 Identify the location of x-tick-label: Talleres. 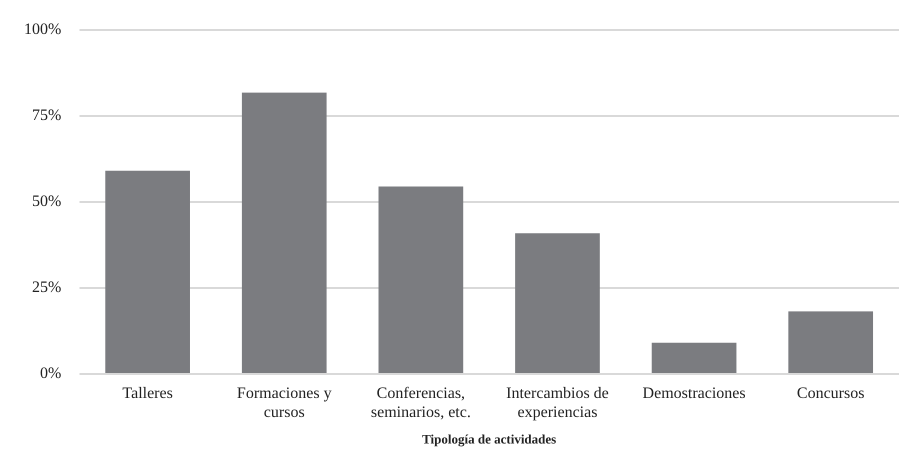
(147, 393).